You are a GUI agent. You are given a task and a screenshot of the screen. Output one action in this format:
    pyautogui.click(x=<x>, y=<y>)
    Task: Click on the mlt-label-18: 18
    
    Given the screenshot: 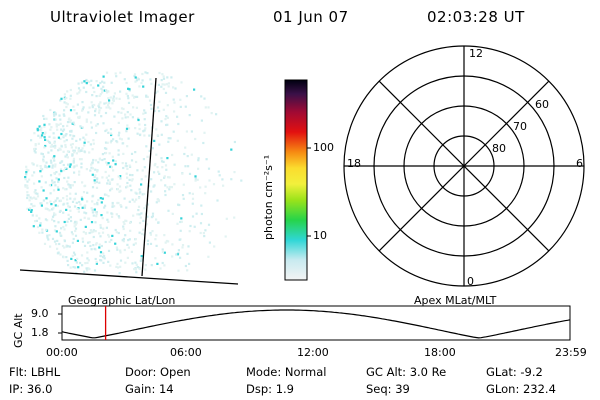 What is the action you would take?
    pyautogui.click(x=354, y=163)
    